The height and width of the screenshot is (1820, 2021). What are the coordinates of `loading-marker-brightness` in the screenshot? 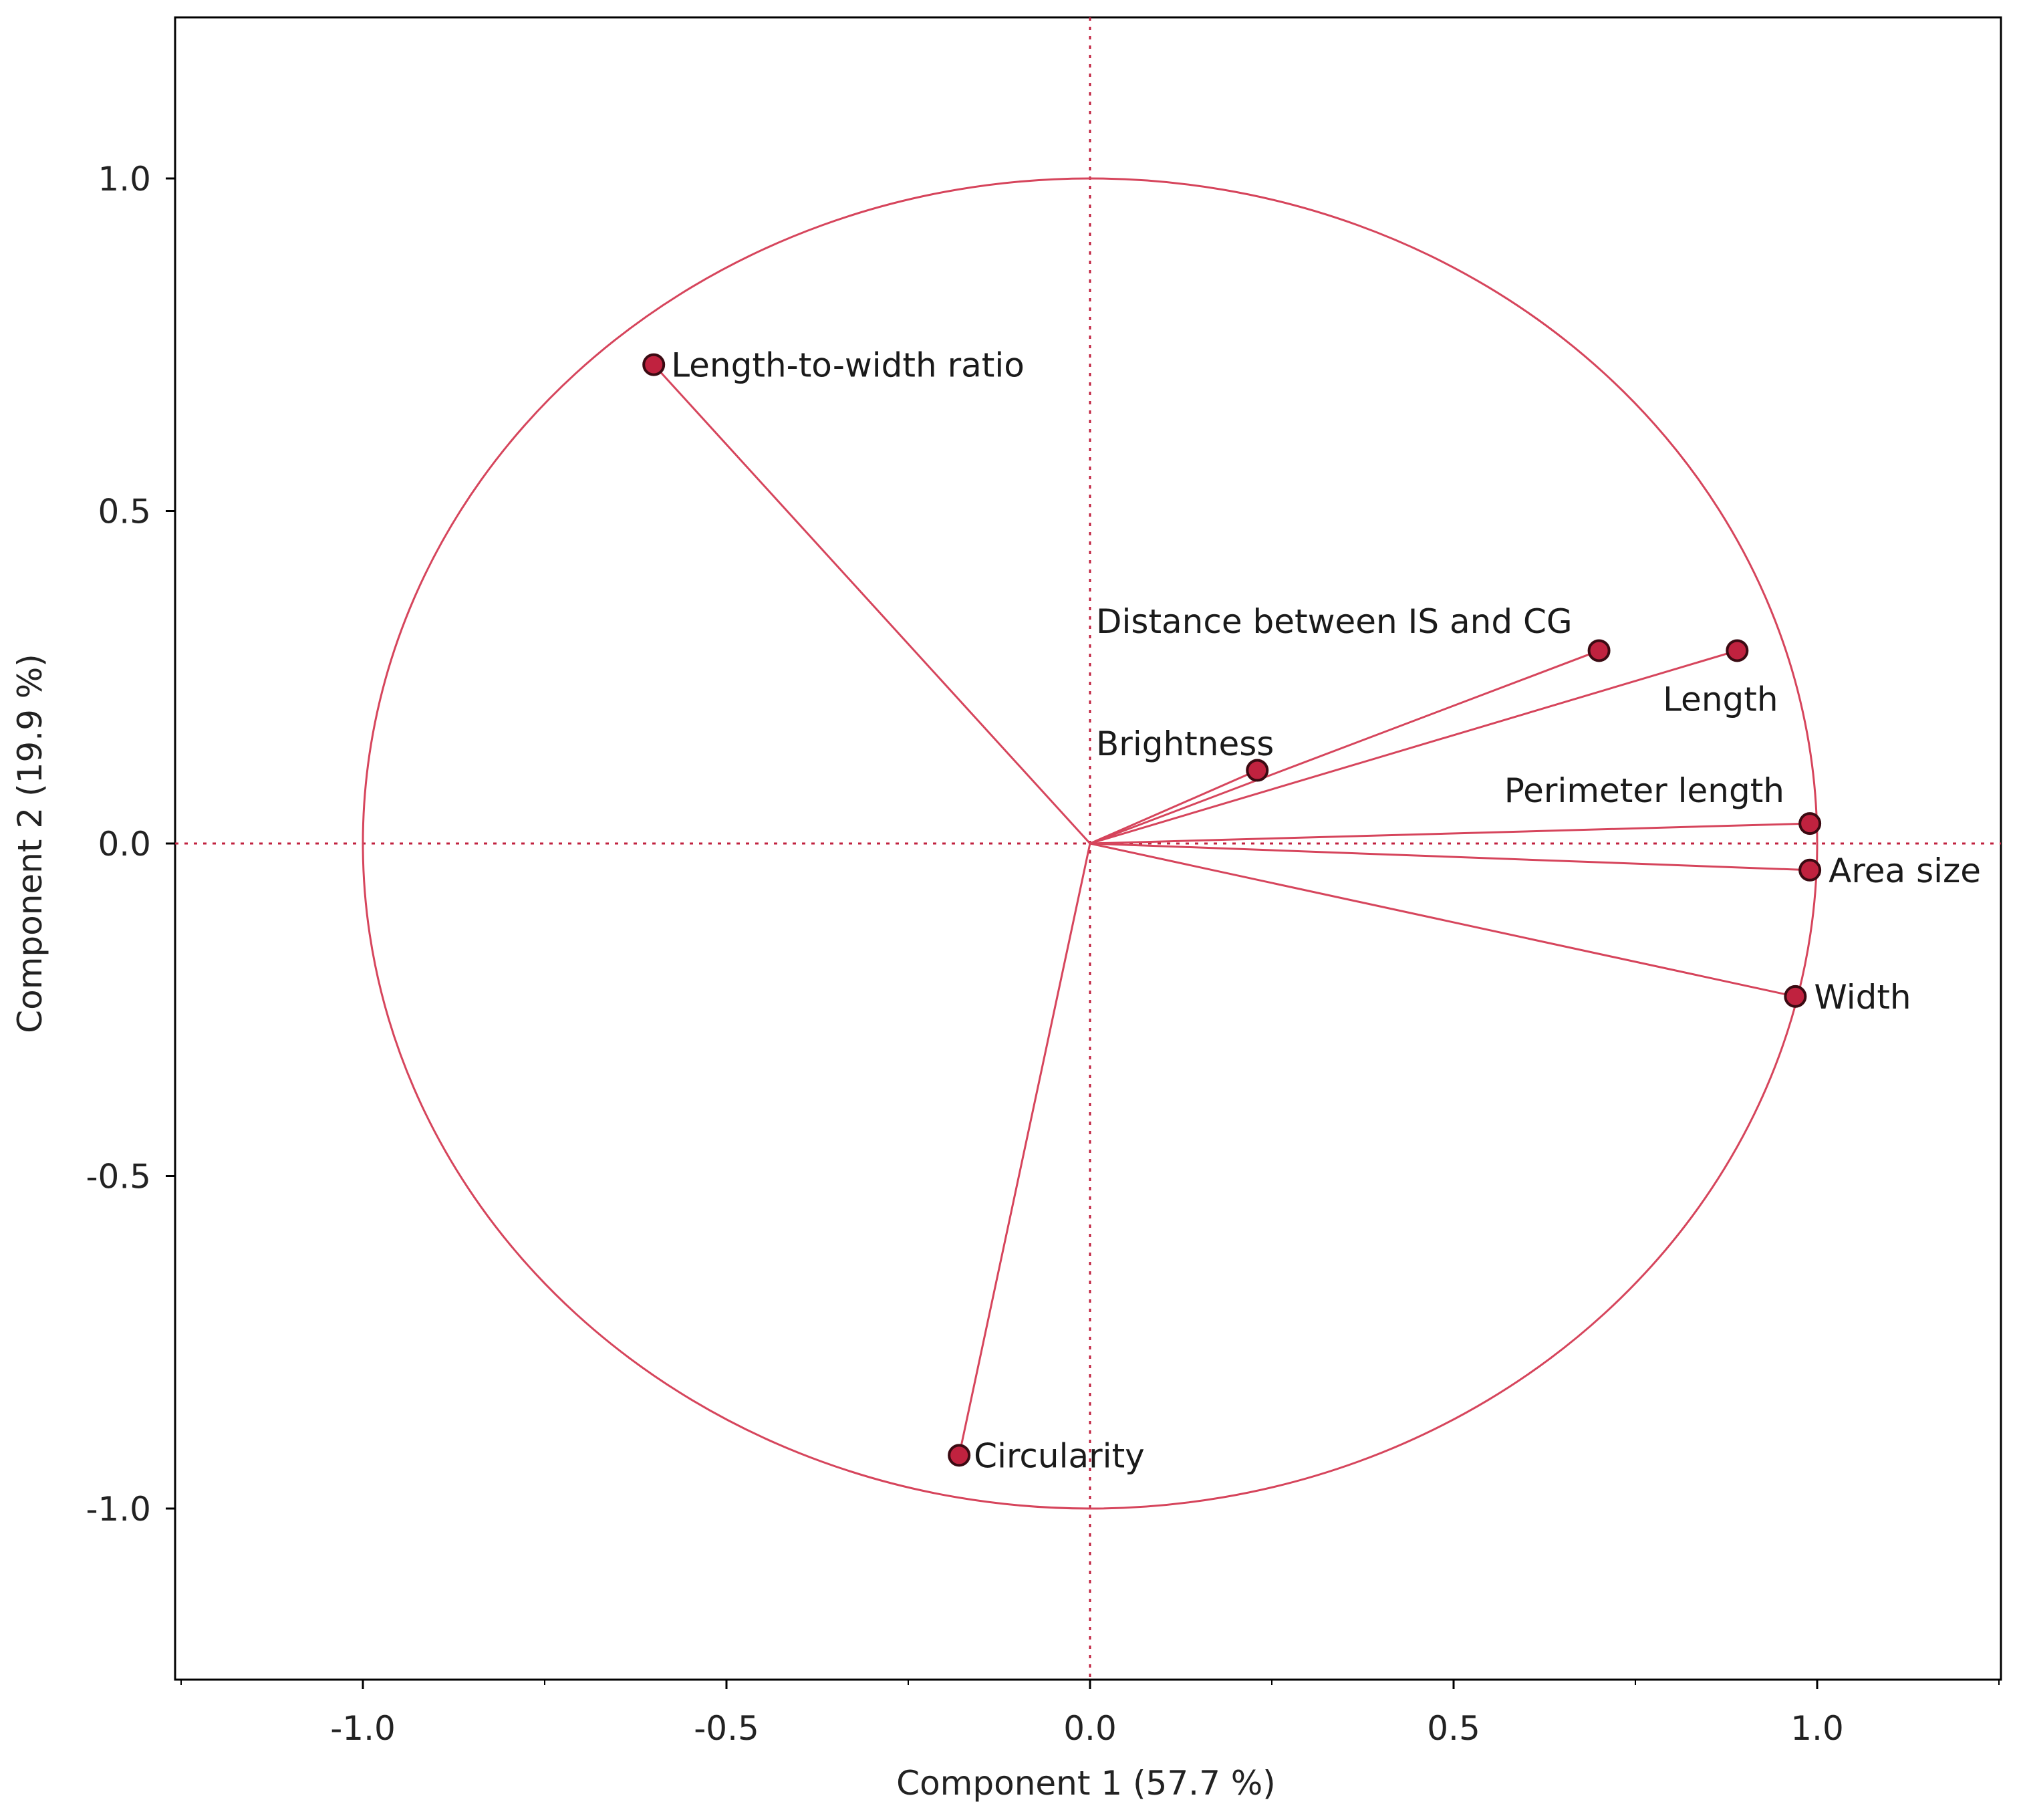 It's located at (1257, 770).